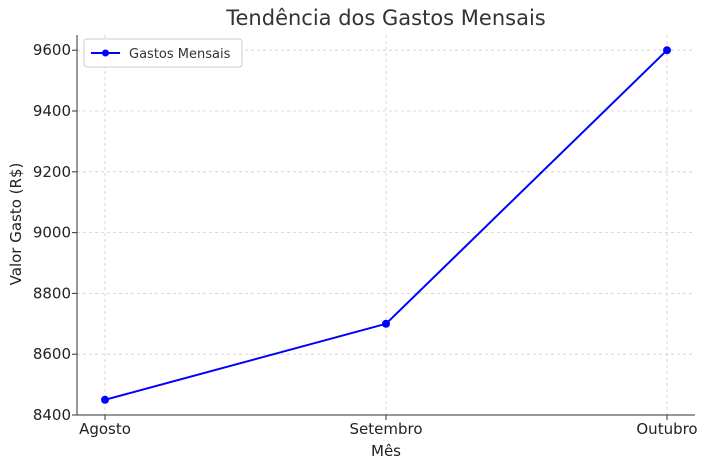  What do you see at coordinates (386, 451) in the screenshot?
I see `x-axis-label: Mês` at bounding box center [386, 451].